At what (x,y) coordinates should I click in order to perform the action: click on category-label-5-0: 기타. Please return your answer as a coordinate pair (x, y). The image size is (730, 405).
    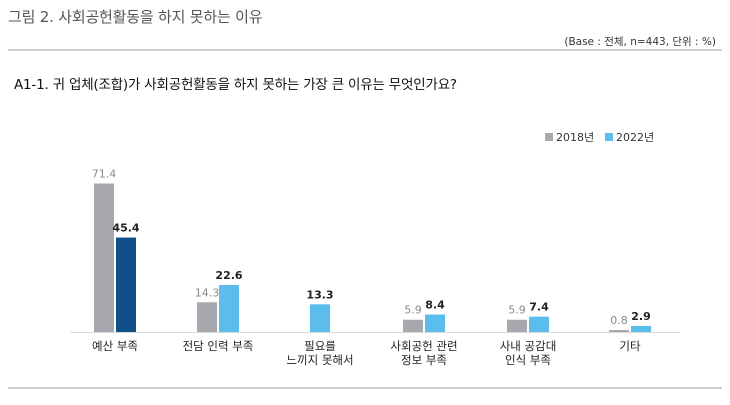
    Looking at the image, I should click on (630, 346).